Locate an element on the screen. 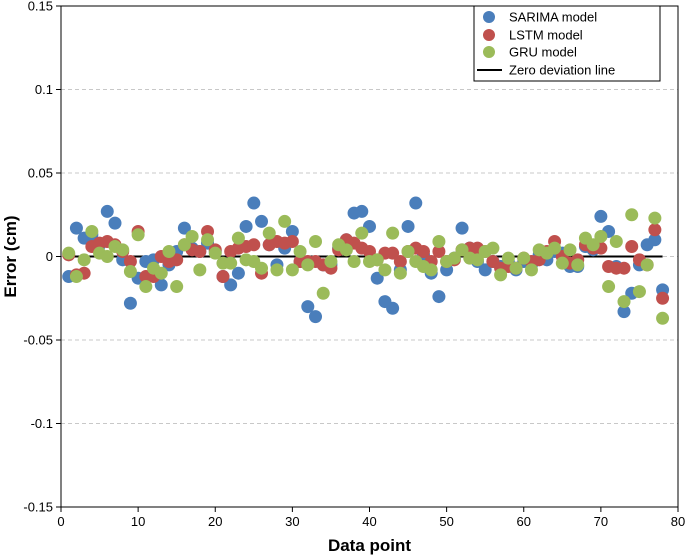 The height and width of the screenshot is (558, 685). x-tick-label: 80 is located at coordinates (678, 521).